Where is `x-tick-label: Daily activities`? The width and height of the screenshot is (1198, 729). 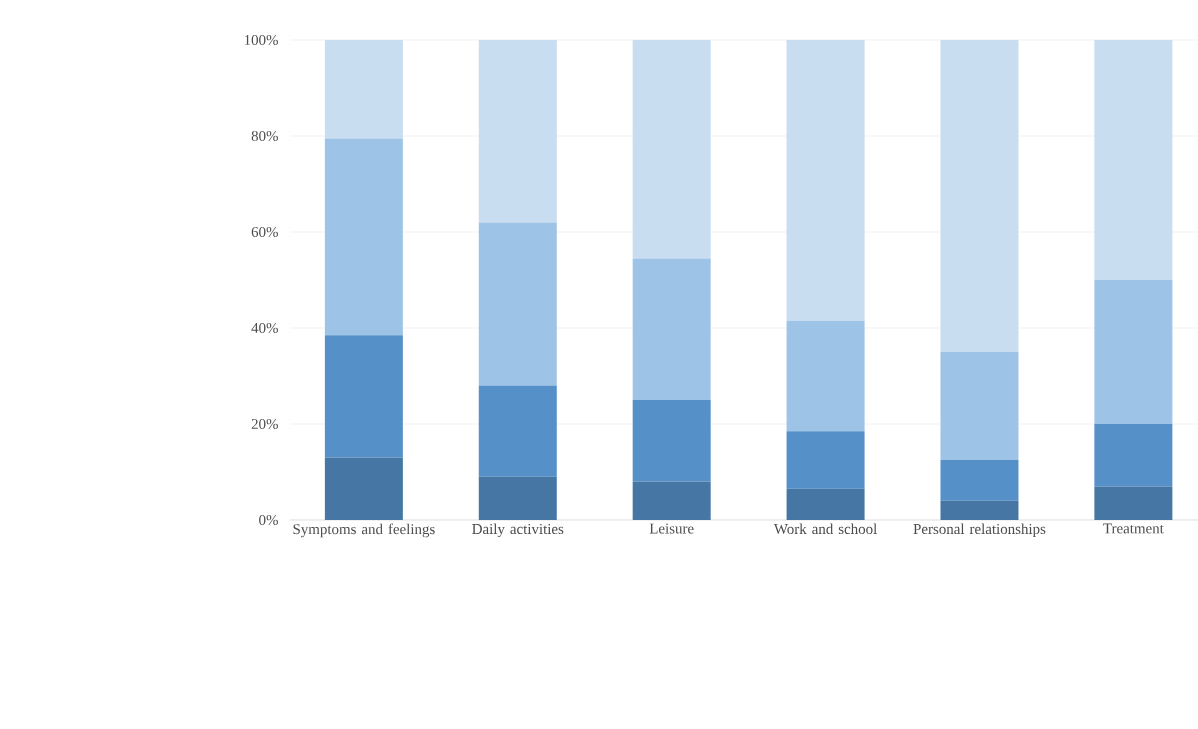 x-tick-label: Daily activities is located at coordinates (518, 530).